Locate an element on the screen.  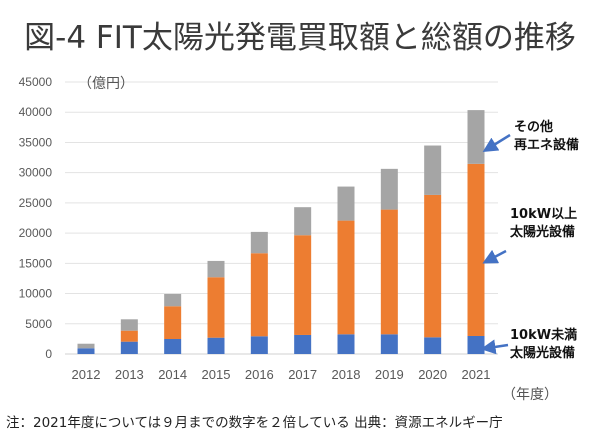
x-axis-unit-label: （年度） is located at coordinates (530, 395).